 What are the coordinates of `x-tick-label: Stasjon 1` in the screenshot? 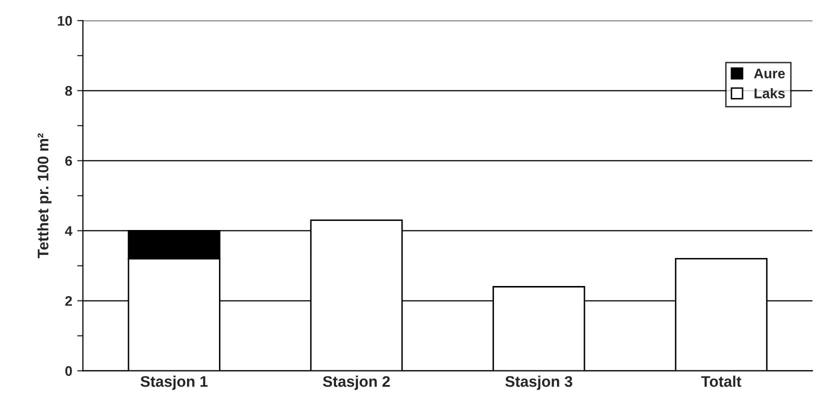 It's located at (174, 383).